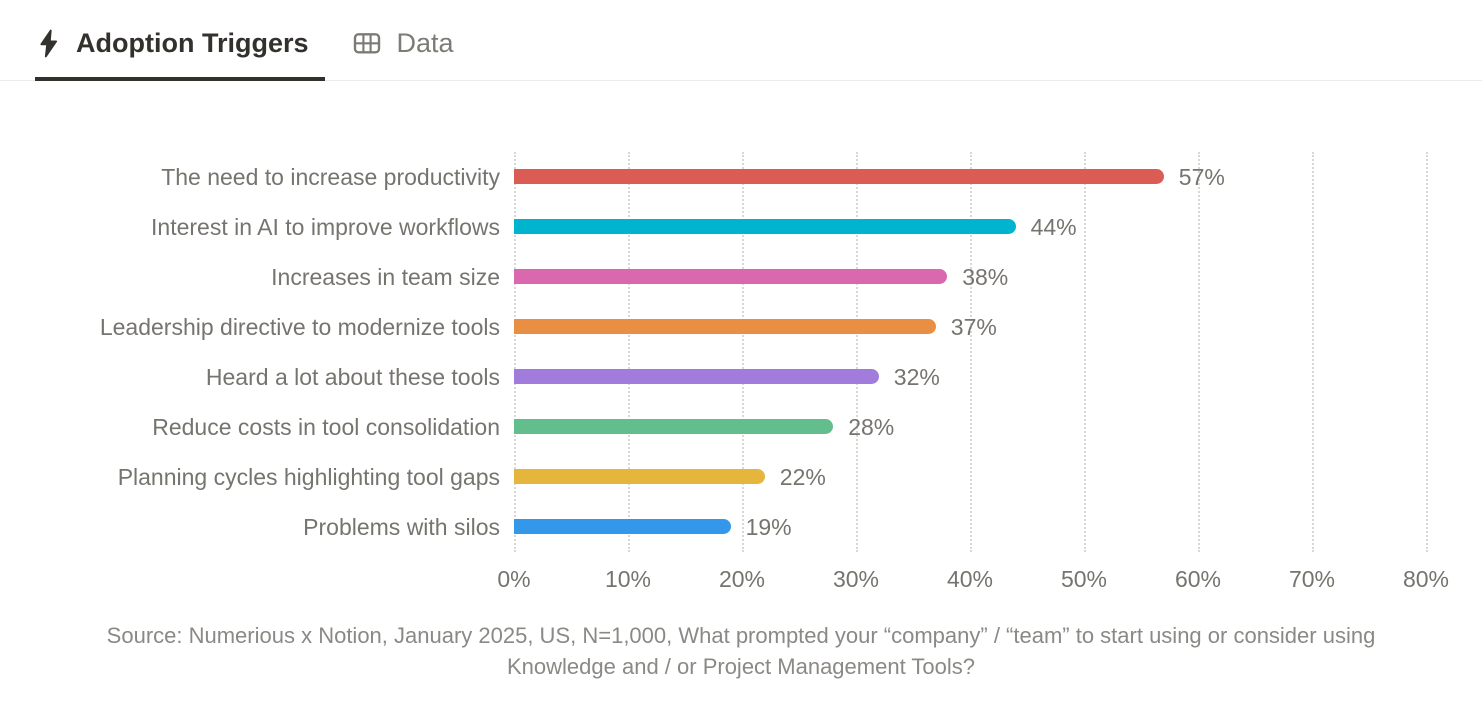  I want to click on x-tick-label: 30%, so click(856, 579).